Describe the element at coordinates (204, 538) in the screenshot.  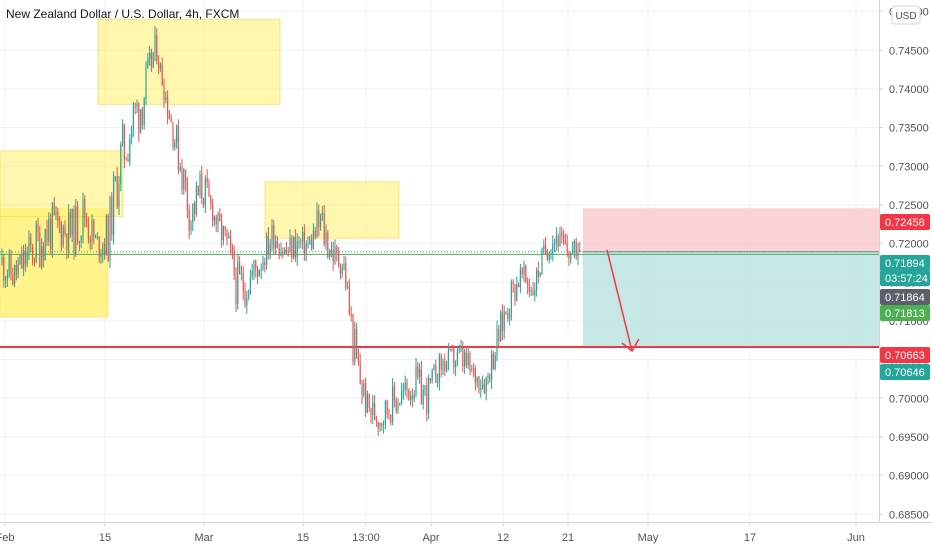
I see `x-tick-label-2: Mar` at that location.